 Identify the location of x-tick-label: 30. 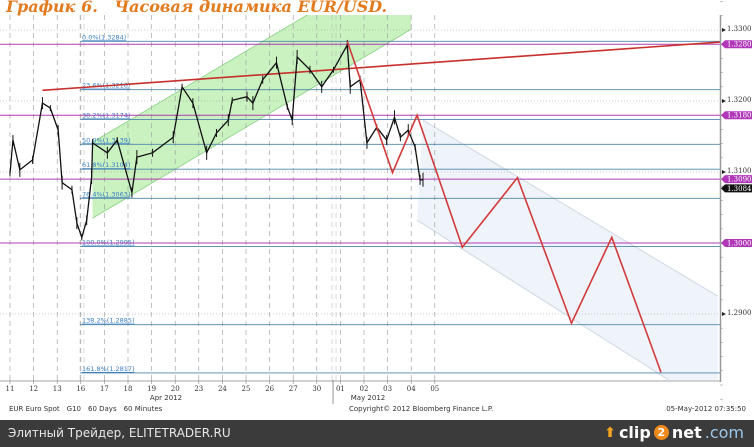
(316, 389).